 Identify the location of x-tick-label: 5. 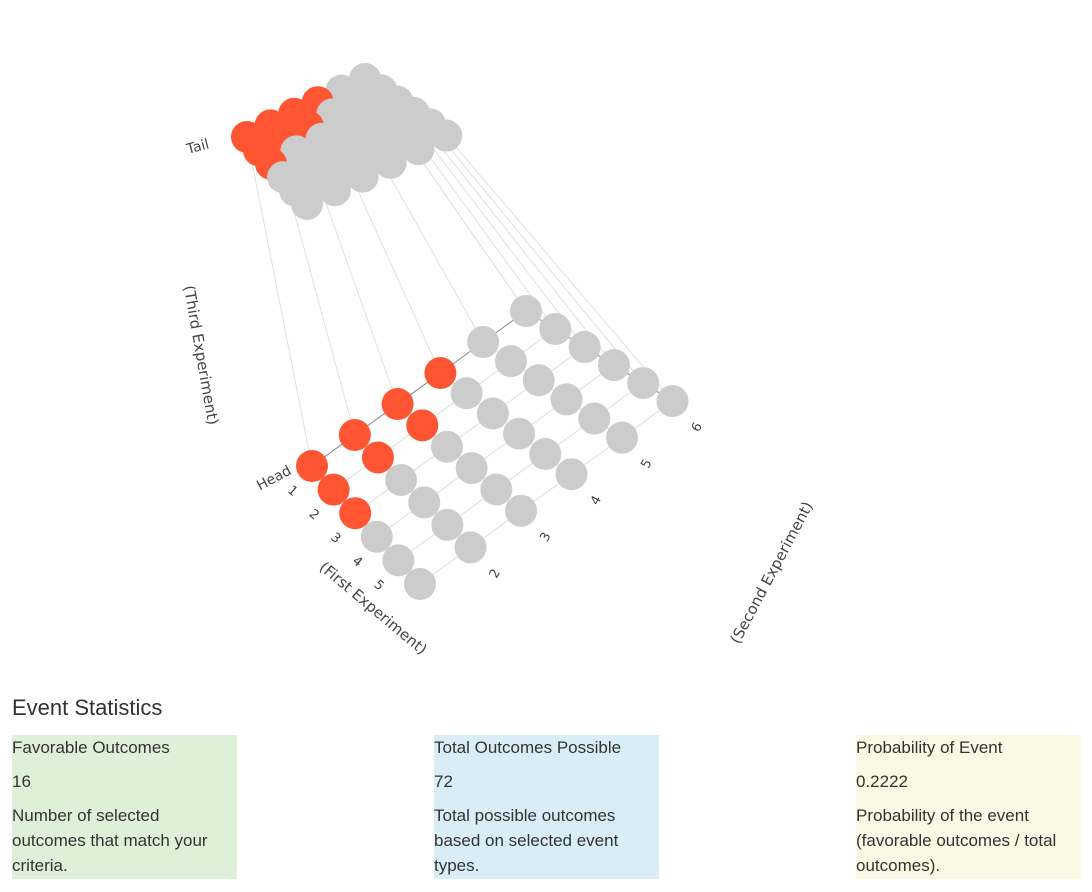
(379, 585).